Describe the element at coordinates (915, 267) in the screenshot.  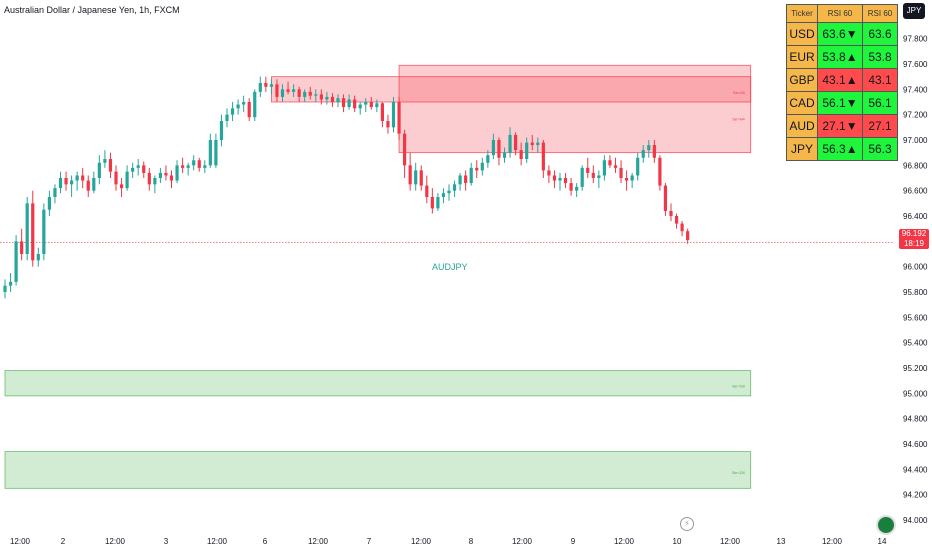
I see `y-tick-label: 96.000` at that location.